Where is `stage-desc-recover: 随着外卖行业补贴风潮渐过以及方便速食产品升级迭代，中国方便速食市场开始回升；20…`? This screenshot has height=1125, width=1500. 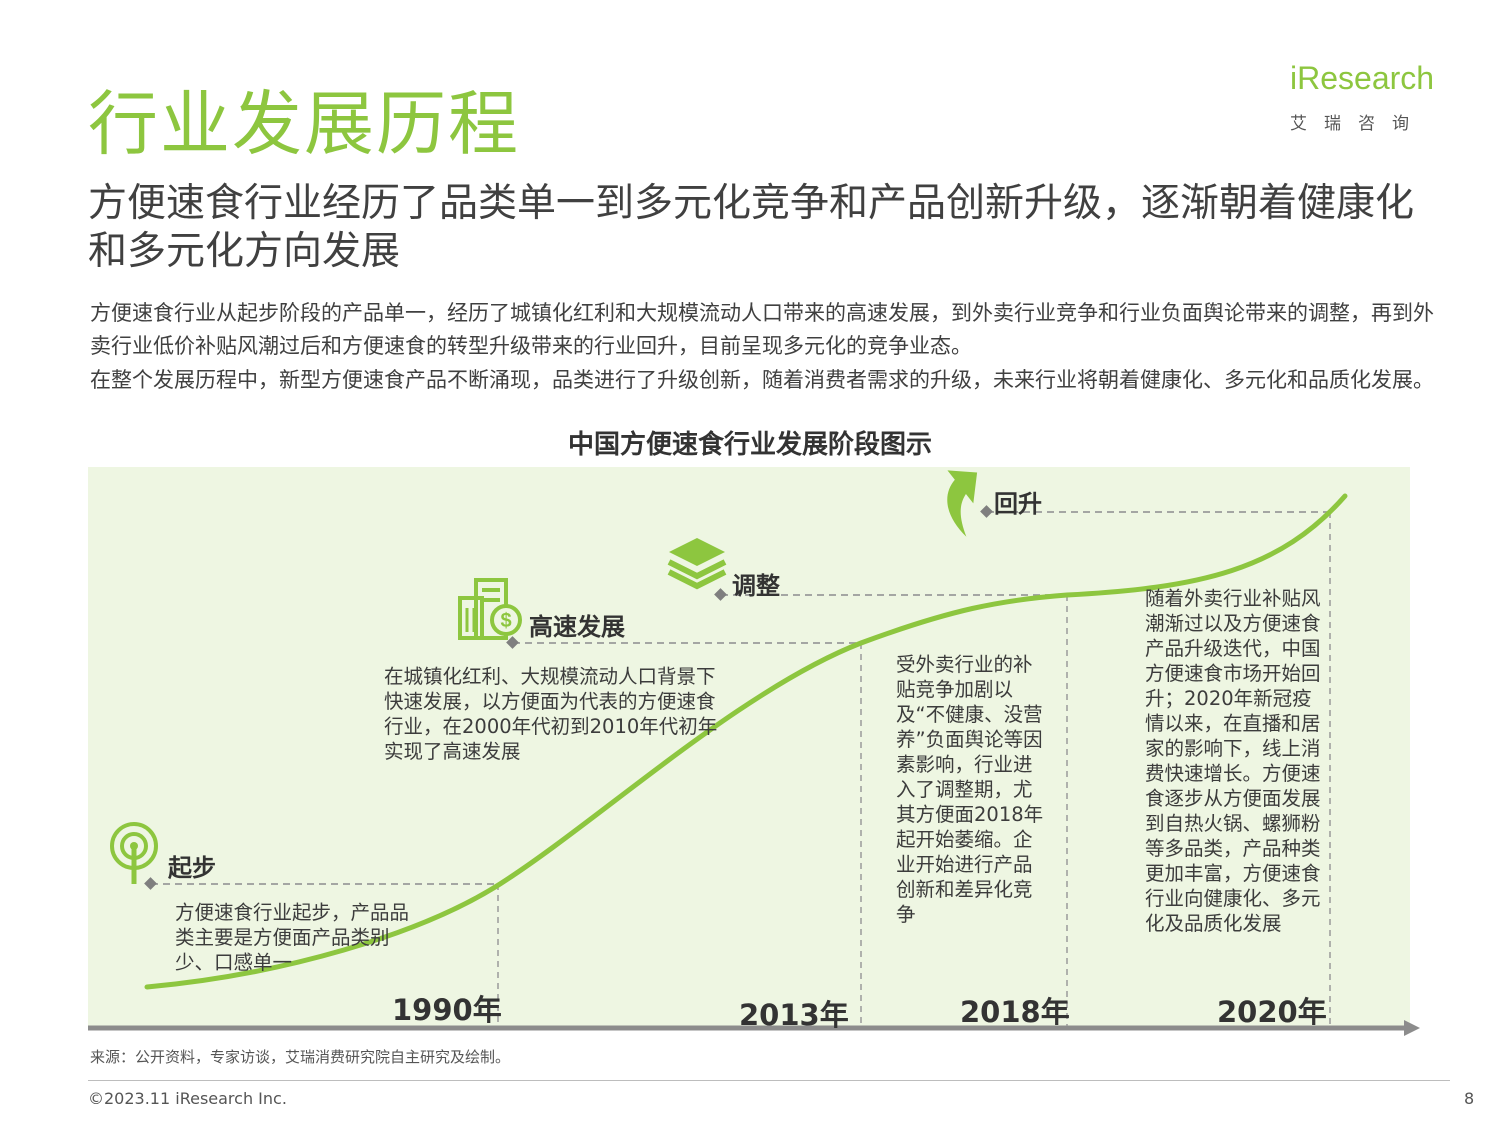 stage-desc-recover: 随着外卖行业补贴风潮渐过以及方便速食产品升级迭代，中国方便速食市场开始回升；20… is located at coordinates (1233, 761).